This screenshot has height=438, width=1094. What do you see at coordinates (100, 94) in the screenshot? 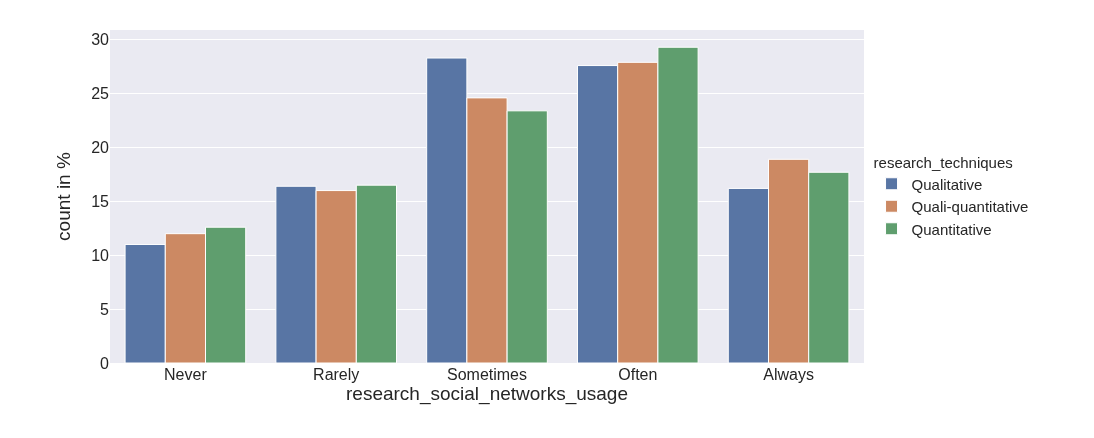
I see `y-tick-label: 25` at bounding box center [100, 94].